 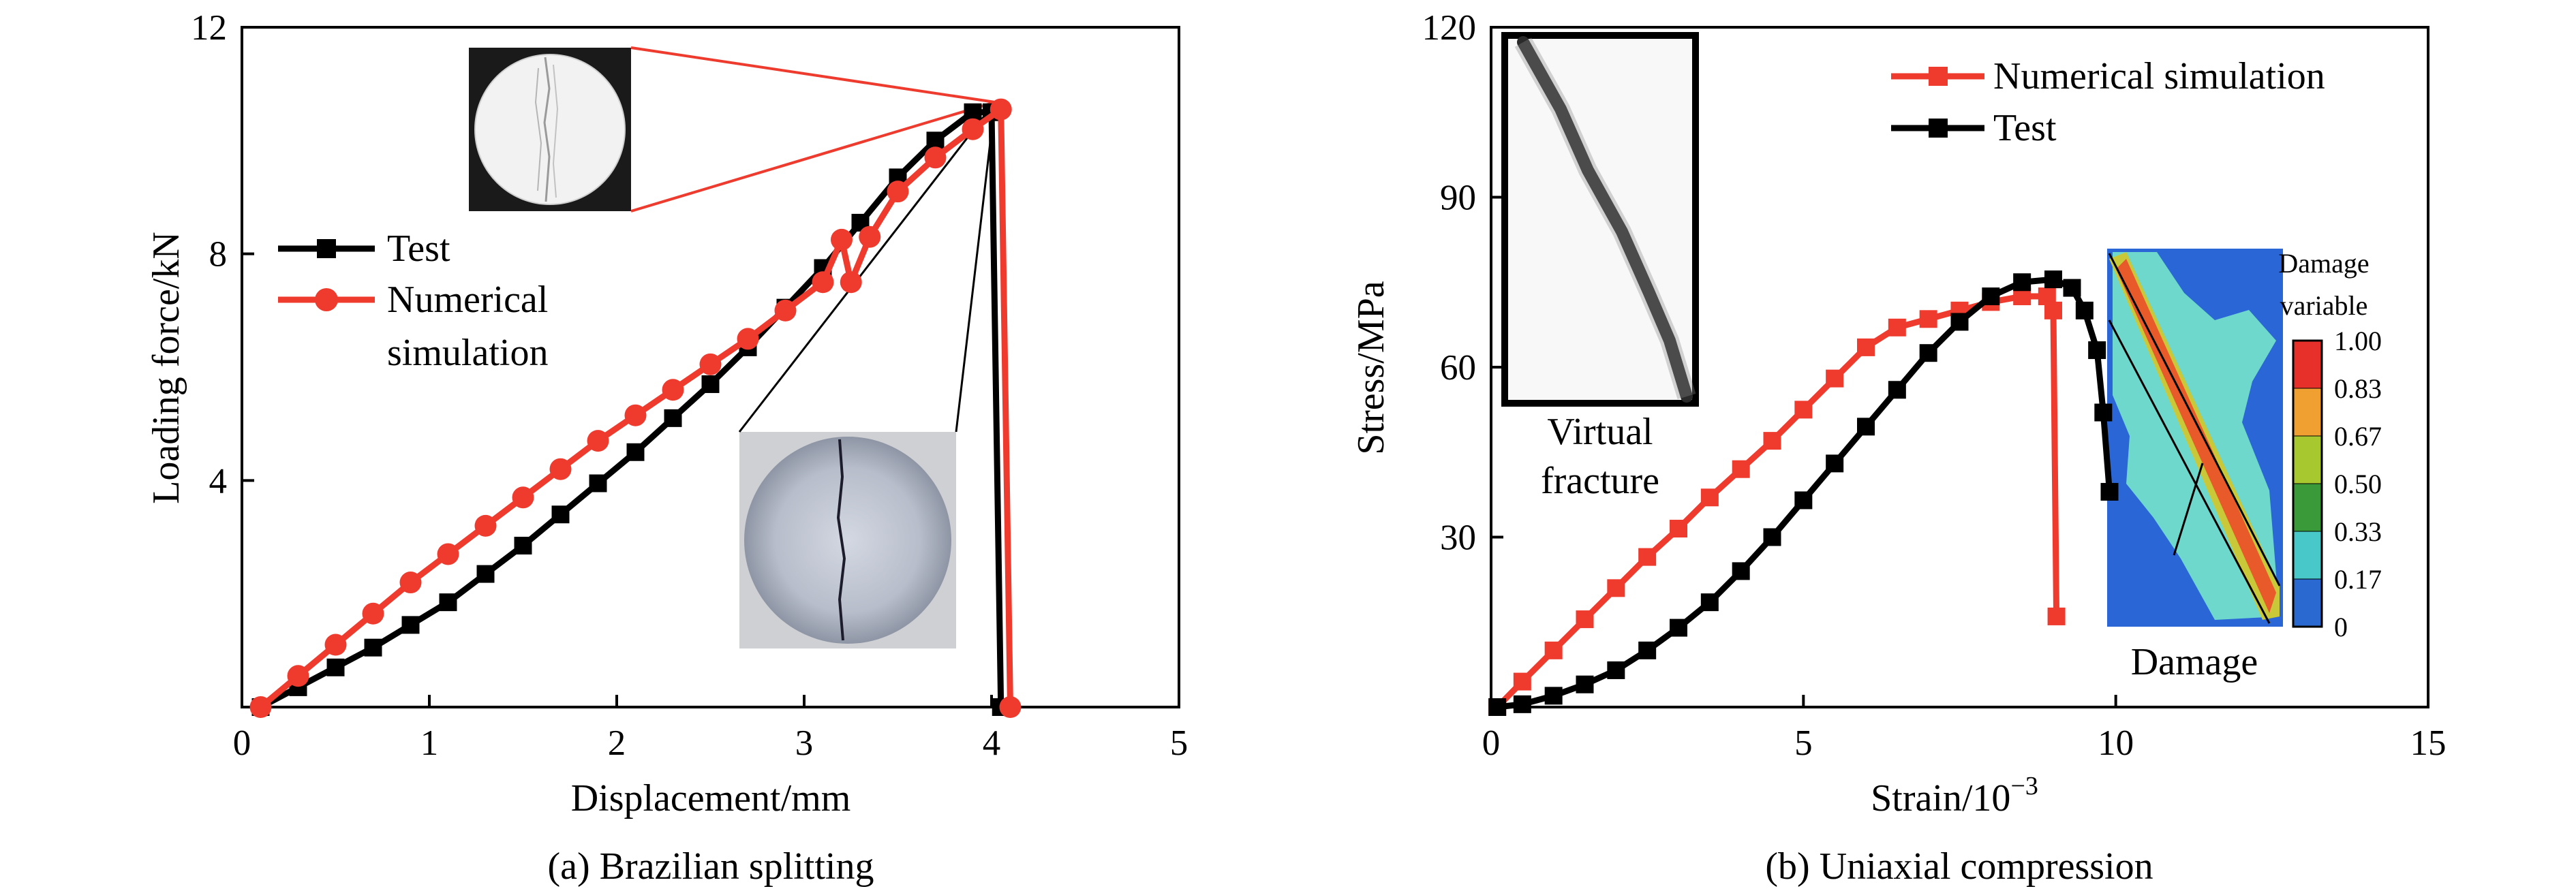 I want to click on panel-b-series, so click(x=1803, y=493).